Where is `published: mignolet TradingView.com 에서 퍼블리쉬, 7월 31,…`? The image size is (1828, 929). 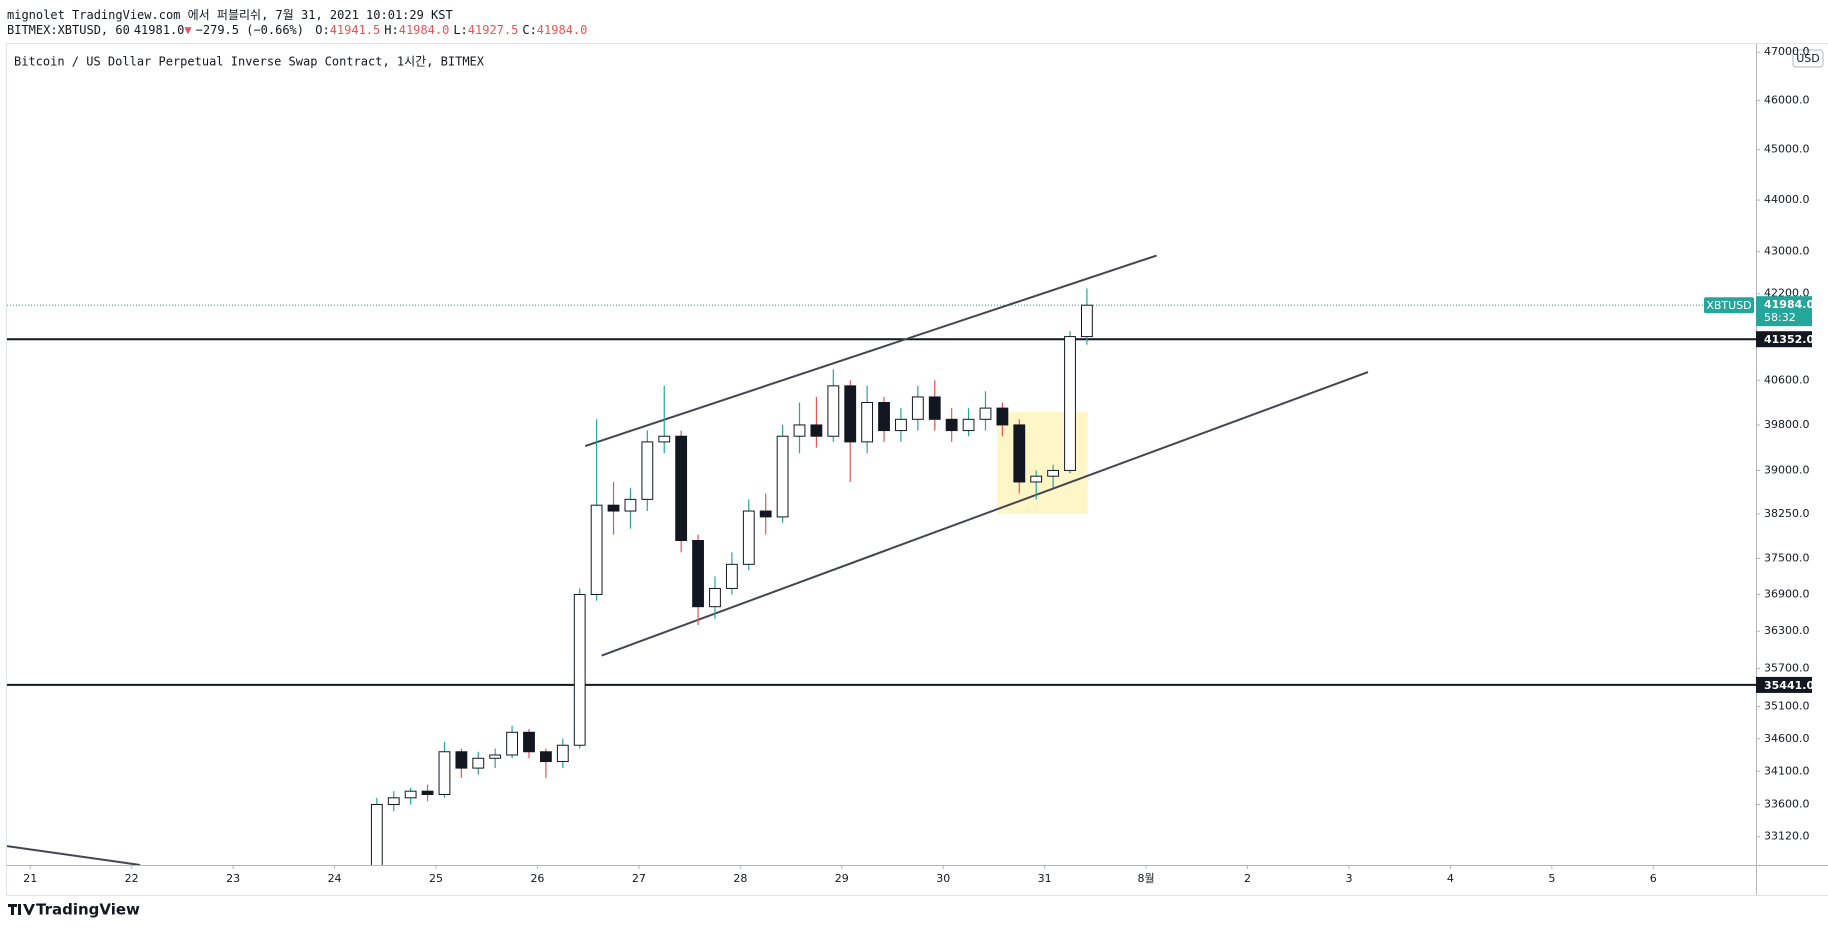
published: mignolet TradingView.com 에서 퍼블리쉬, 7월 31,… is located at coordinates (230, 15).